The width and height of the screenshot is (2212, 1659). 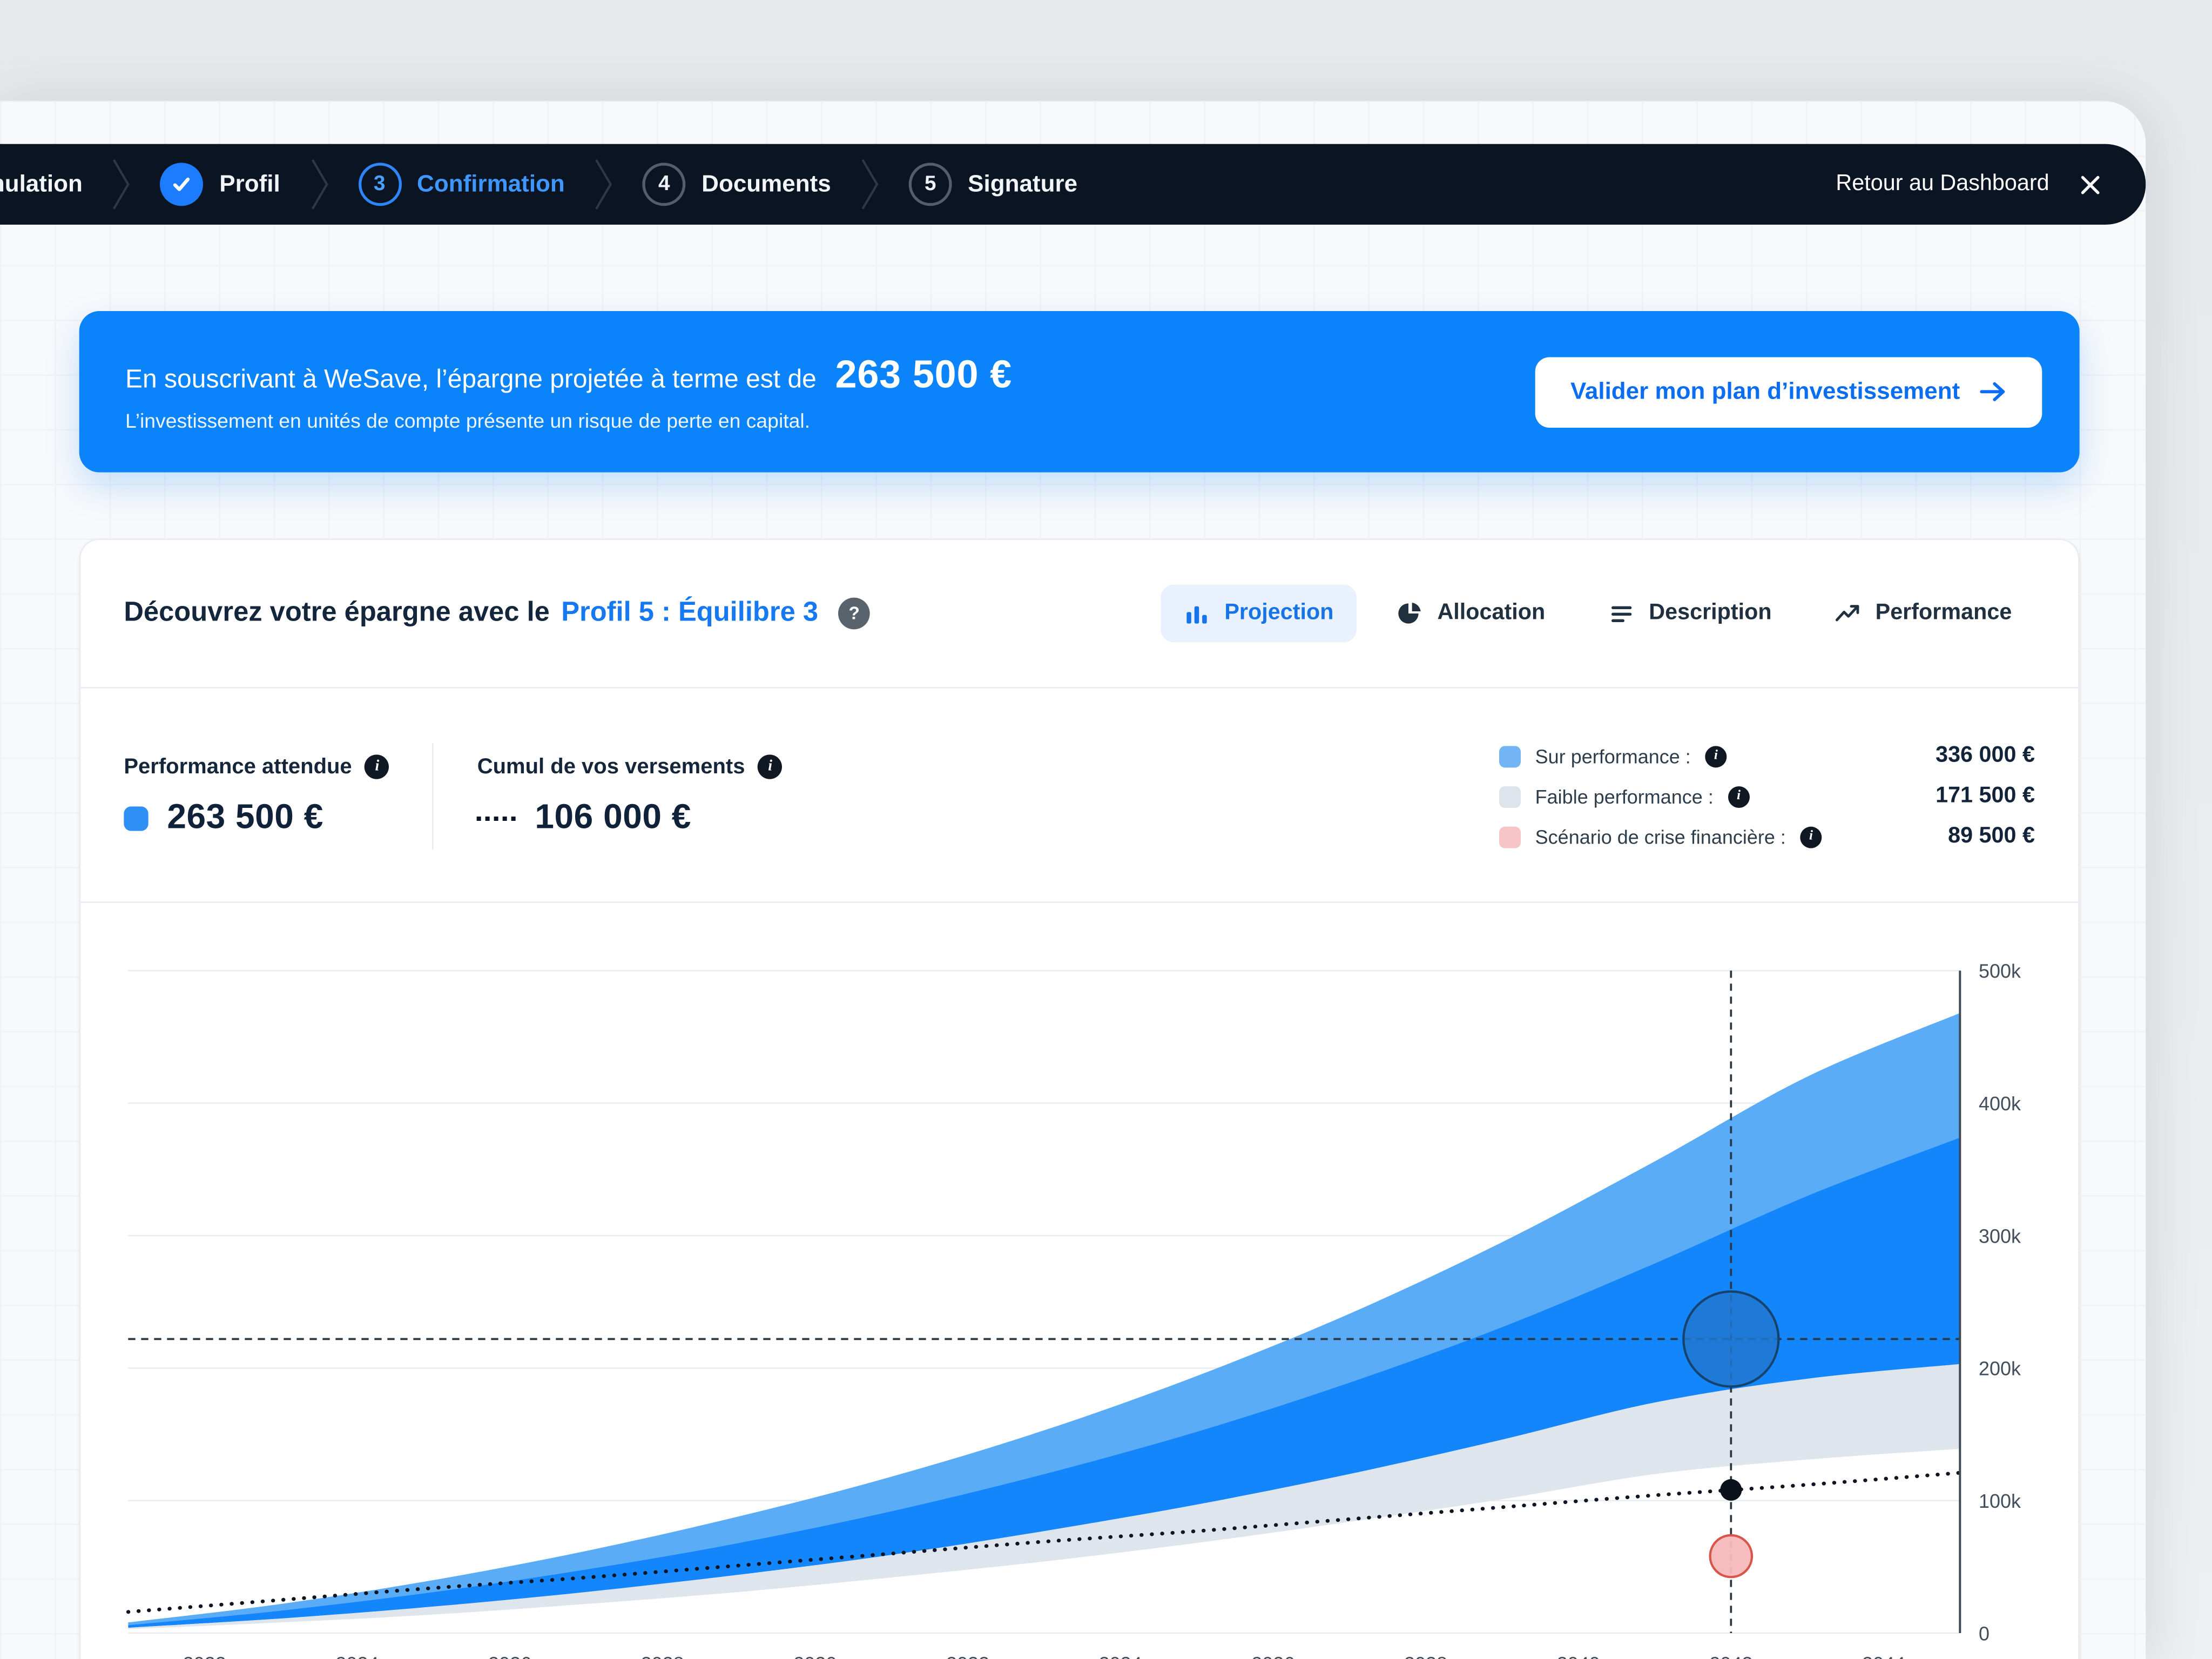 I want to click on tab-allocation: Allocation, so click(x=1471, y=614).